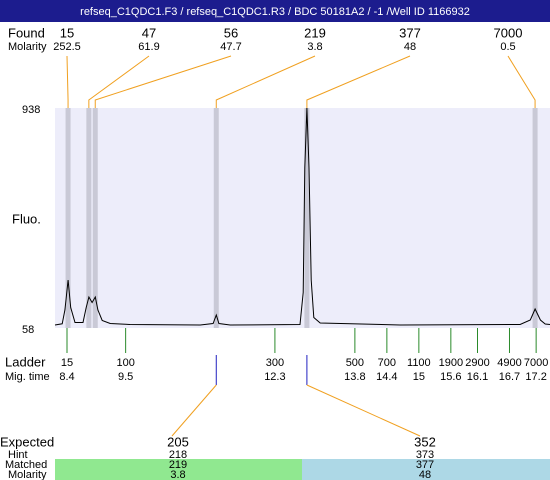 Image resolution: width=550 pixels, height=480 pixels. I want to click on hint-label: Hint, so click(18, 455).